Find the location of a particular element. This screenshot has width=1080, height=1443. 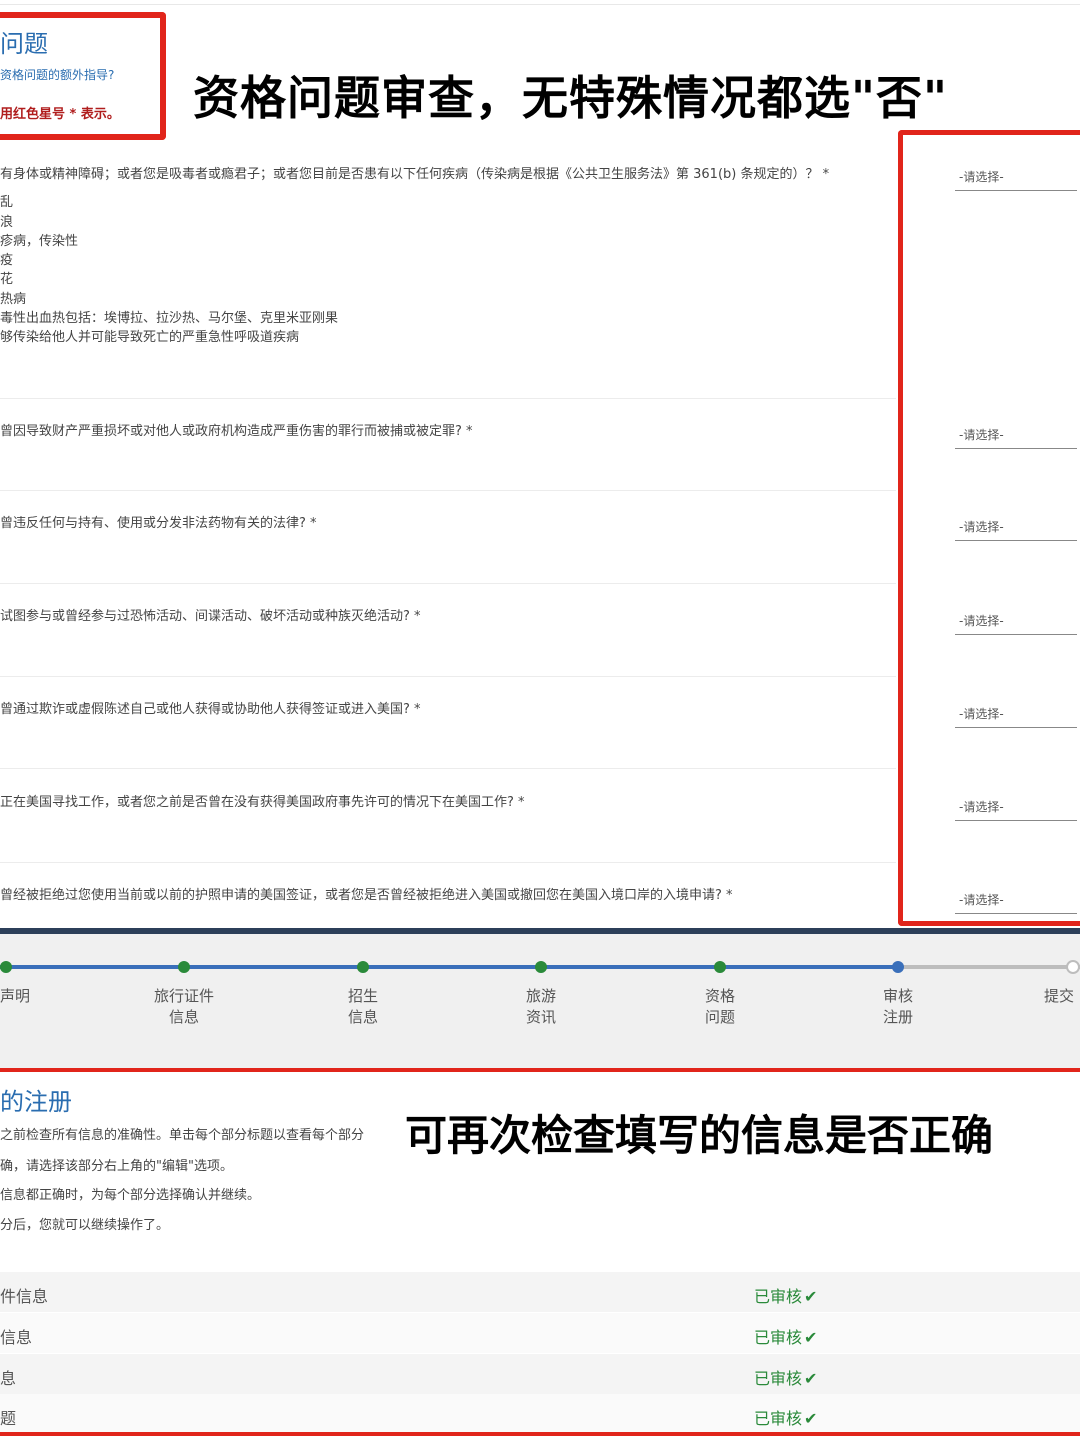

highlight-box-selects is located at coordinates (989, 528).